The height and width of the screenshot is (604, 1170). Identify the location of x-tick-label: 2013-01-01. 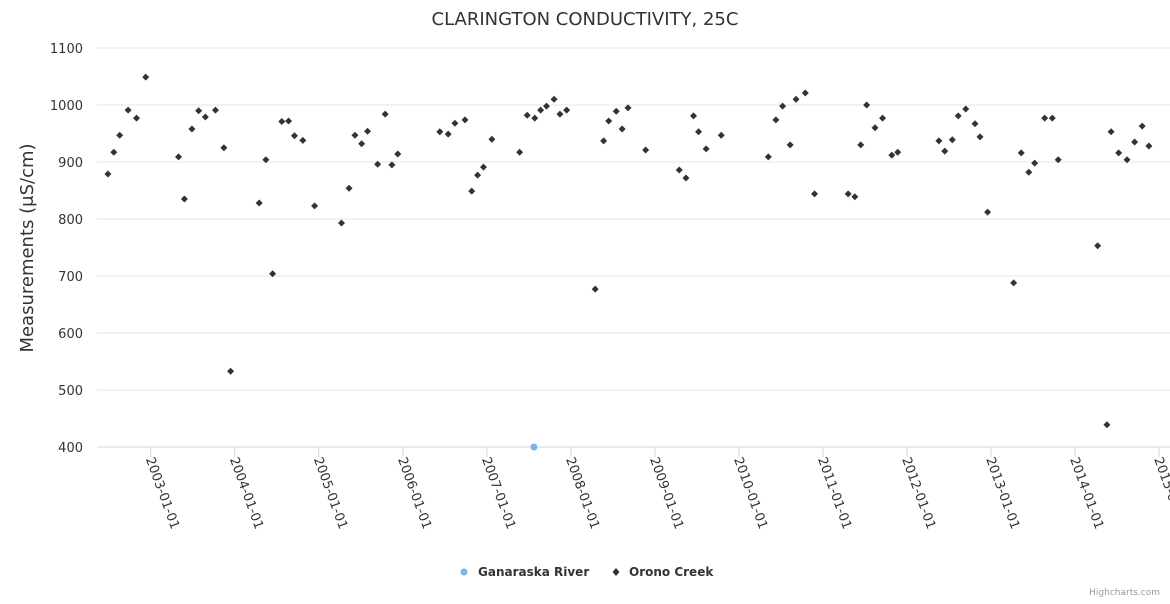
(1002, 493).